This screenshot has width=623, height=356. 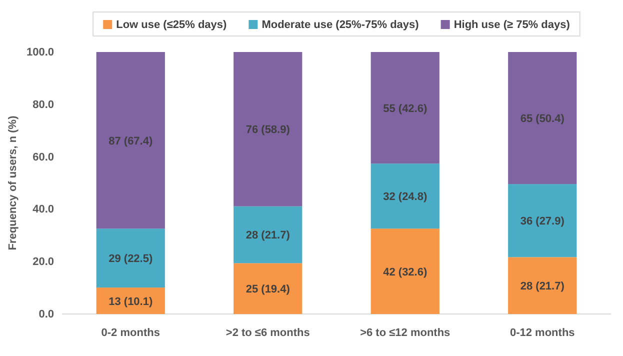 I want to click on y-tick-label: 100.0, so click(x=40, y=52).